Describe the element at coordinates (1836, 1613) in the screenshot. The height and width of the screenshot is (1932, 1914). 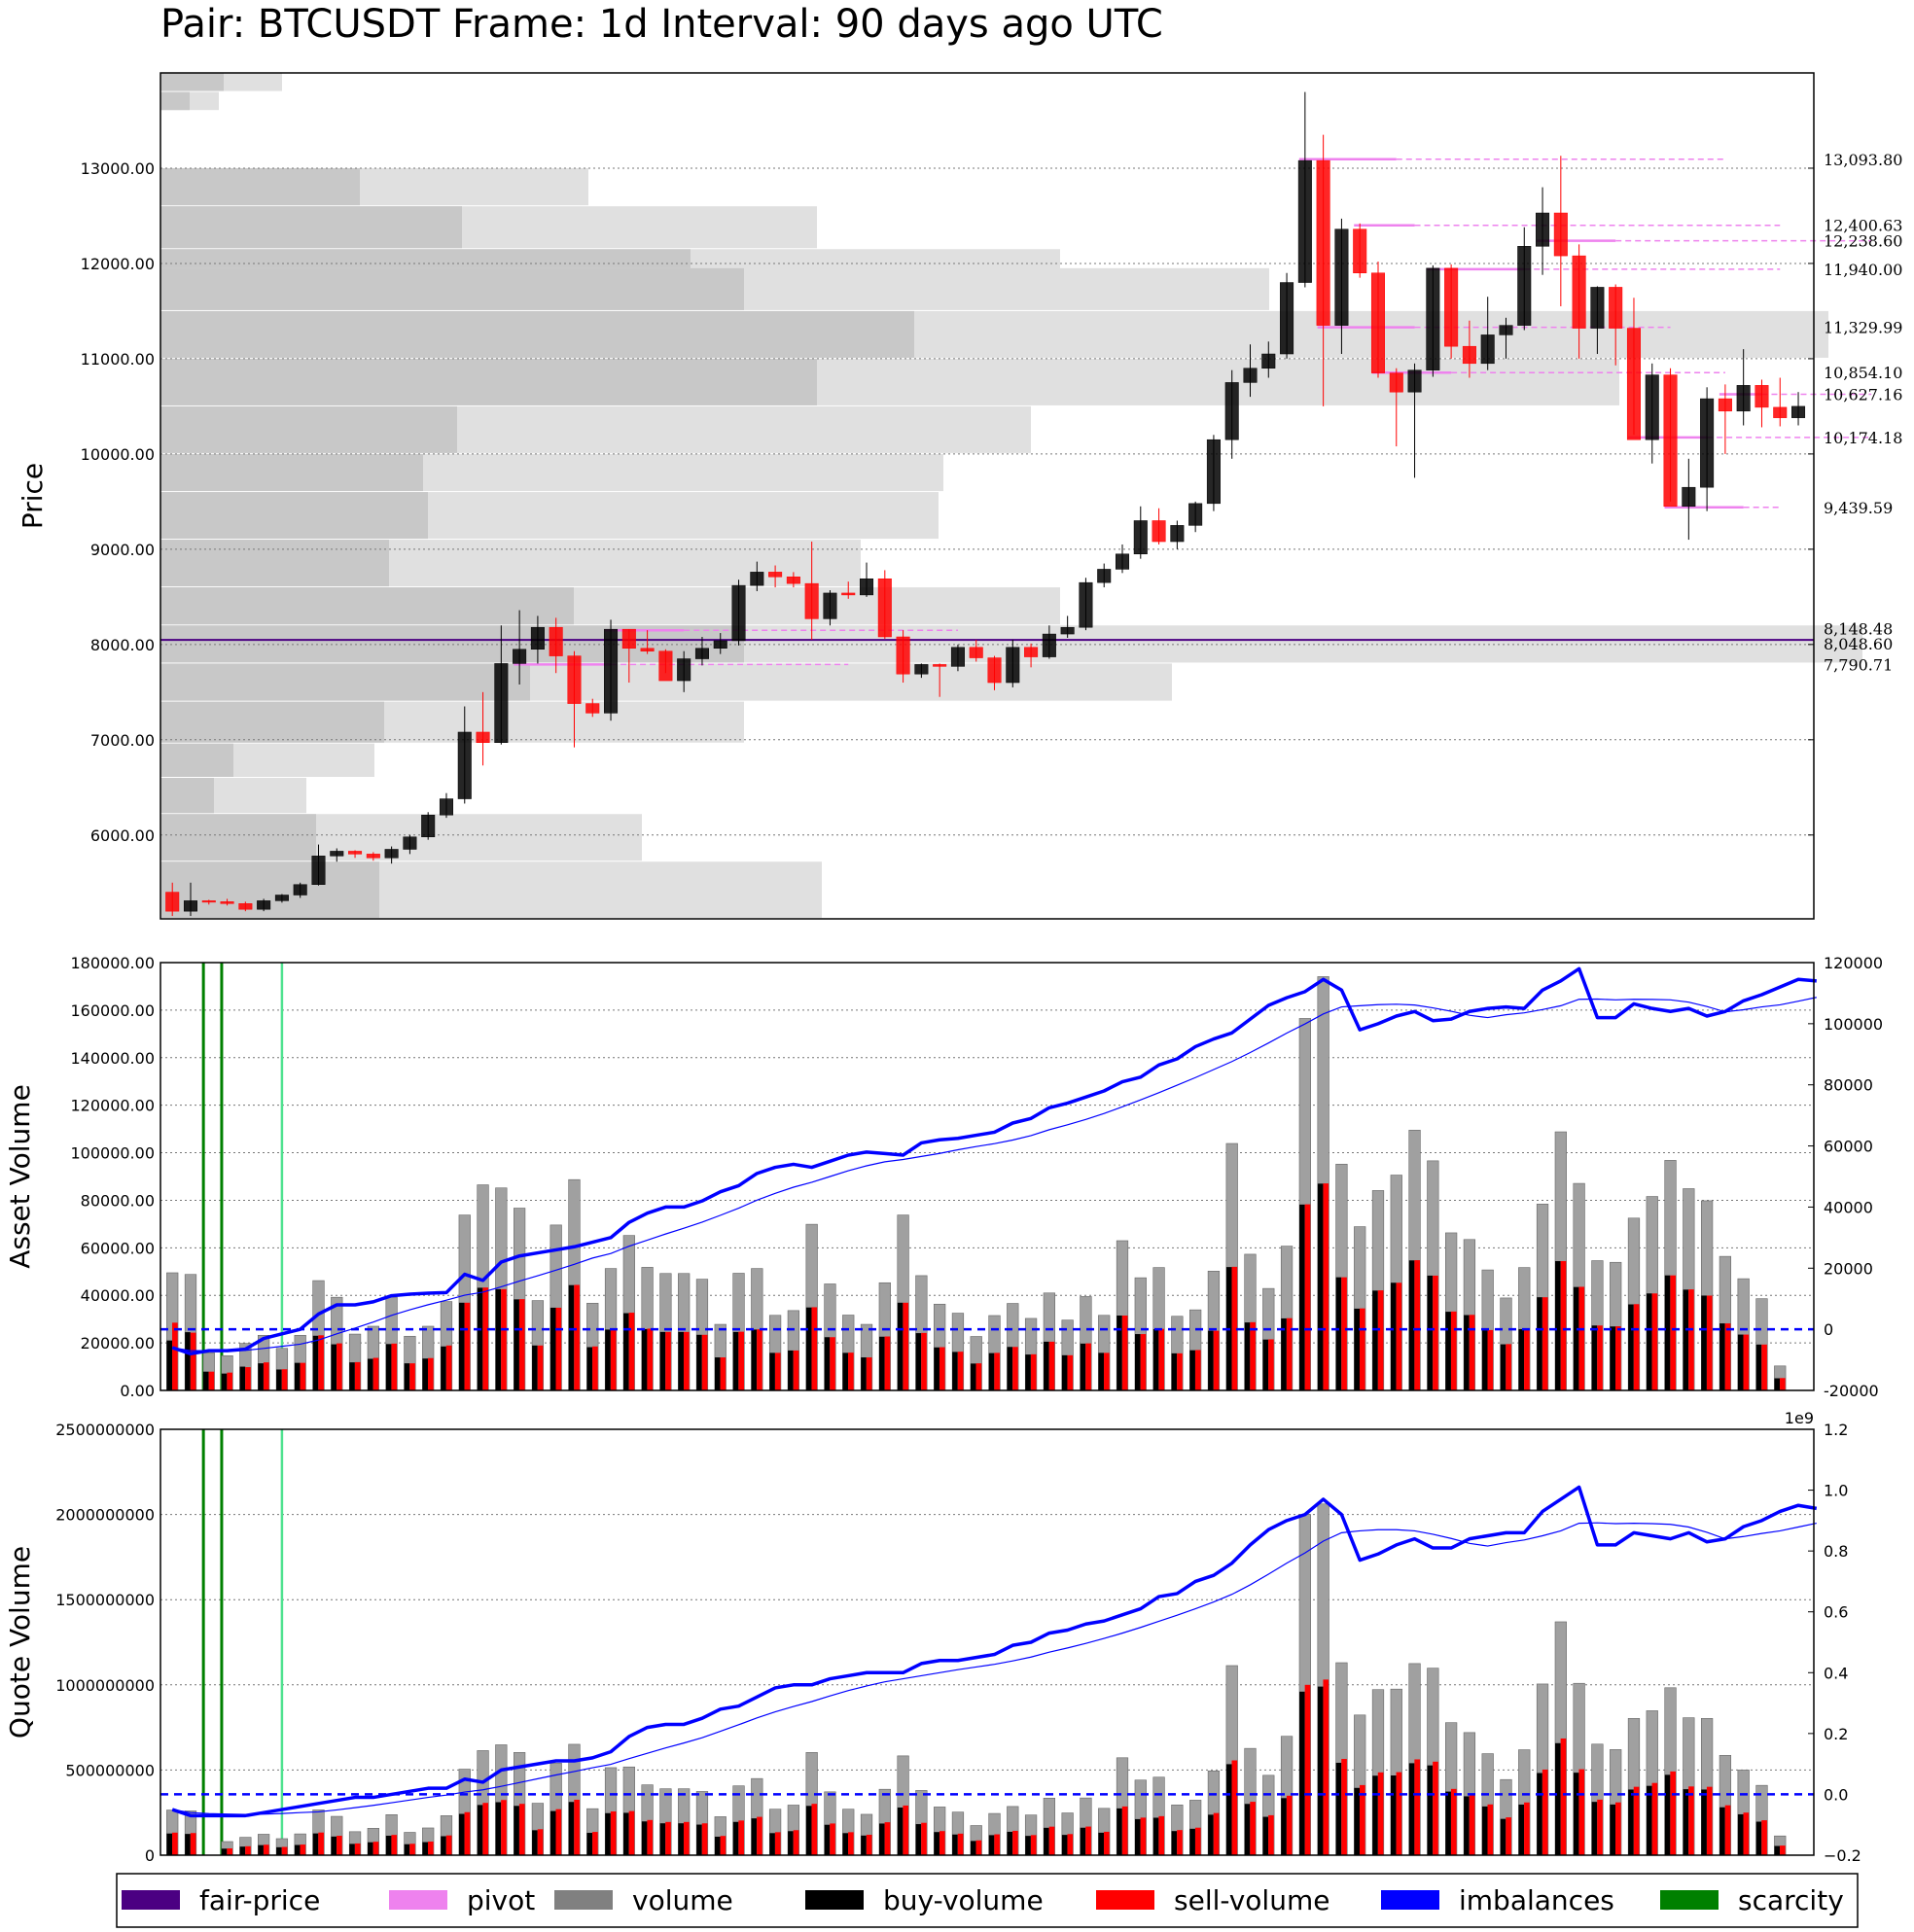
I see `y2-tick-label: 0.6` at that location.